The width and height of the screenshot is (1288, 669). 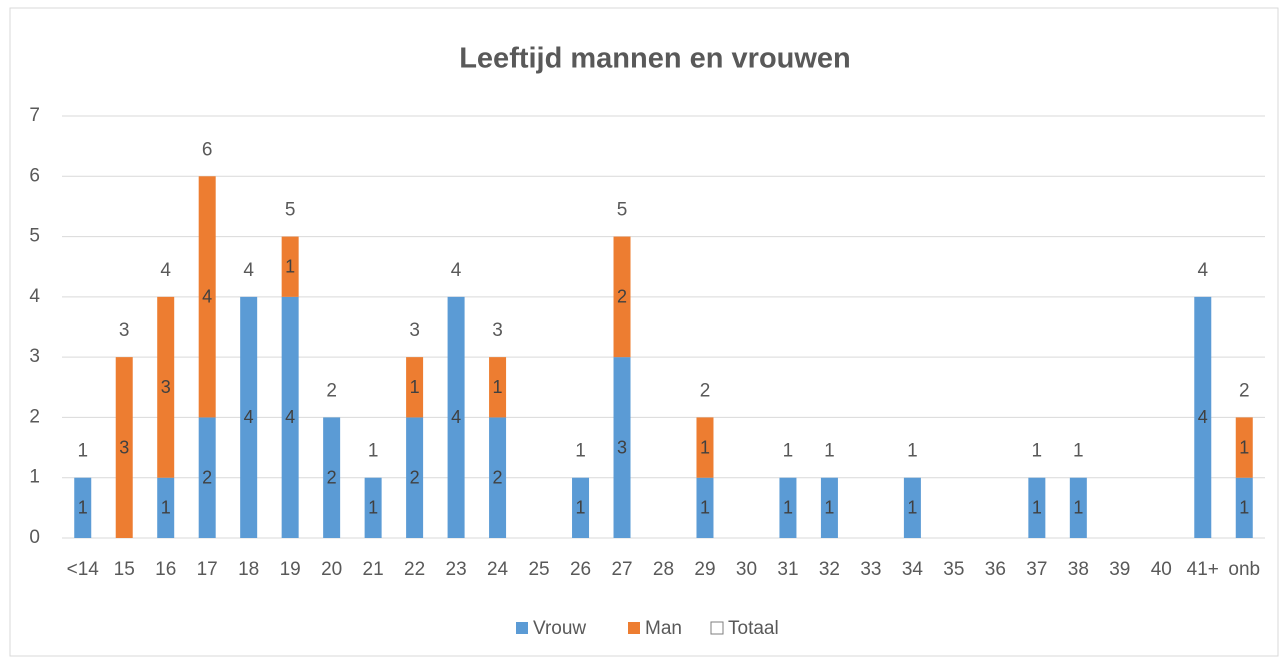 I want to click on x-tick-label: 31, so click(x=787, y=569).